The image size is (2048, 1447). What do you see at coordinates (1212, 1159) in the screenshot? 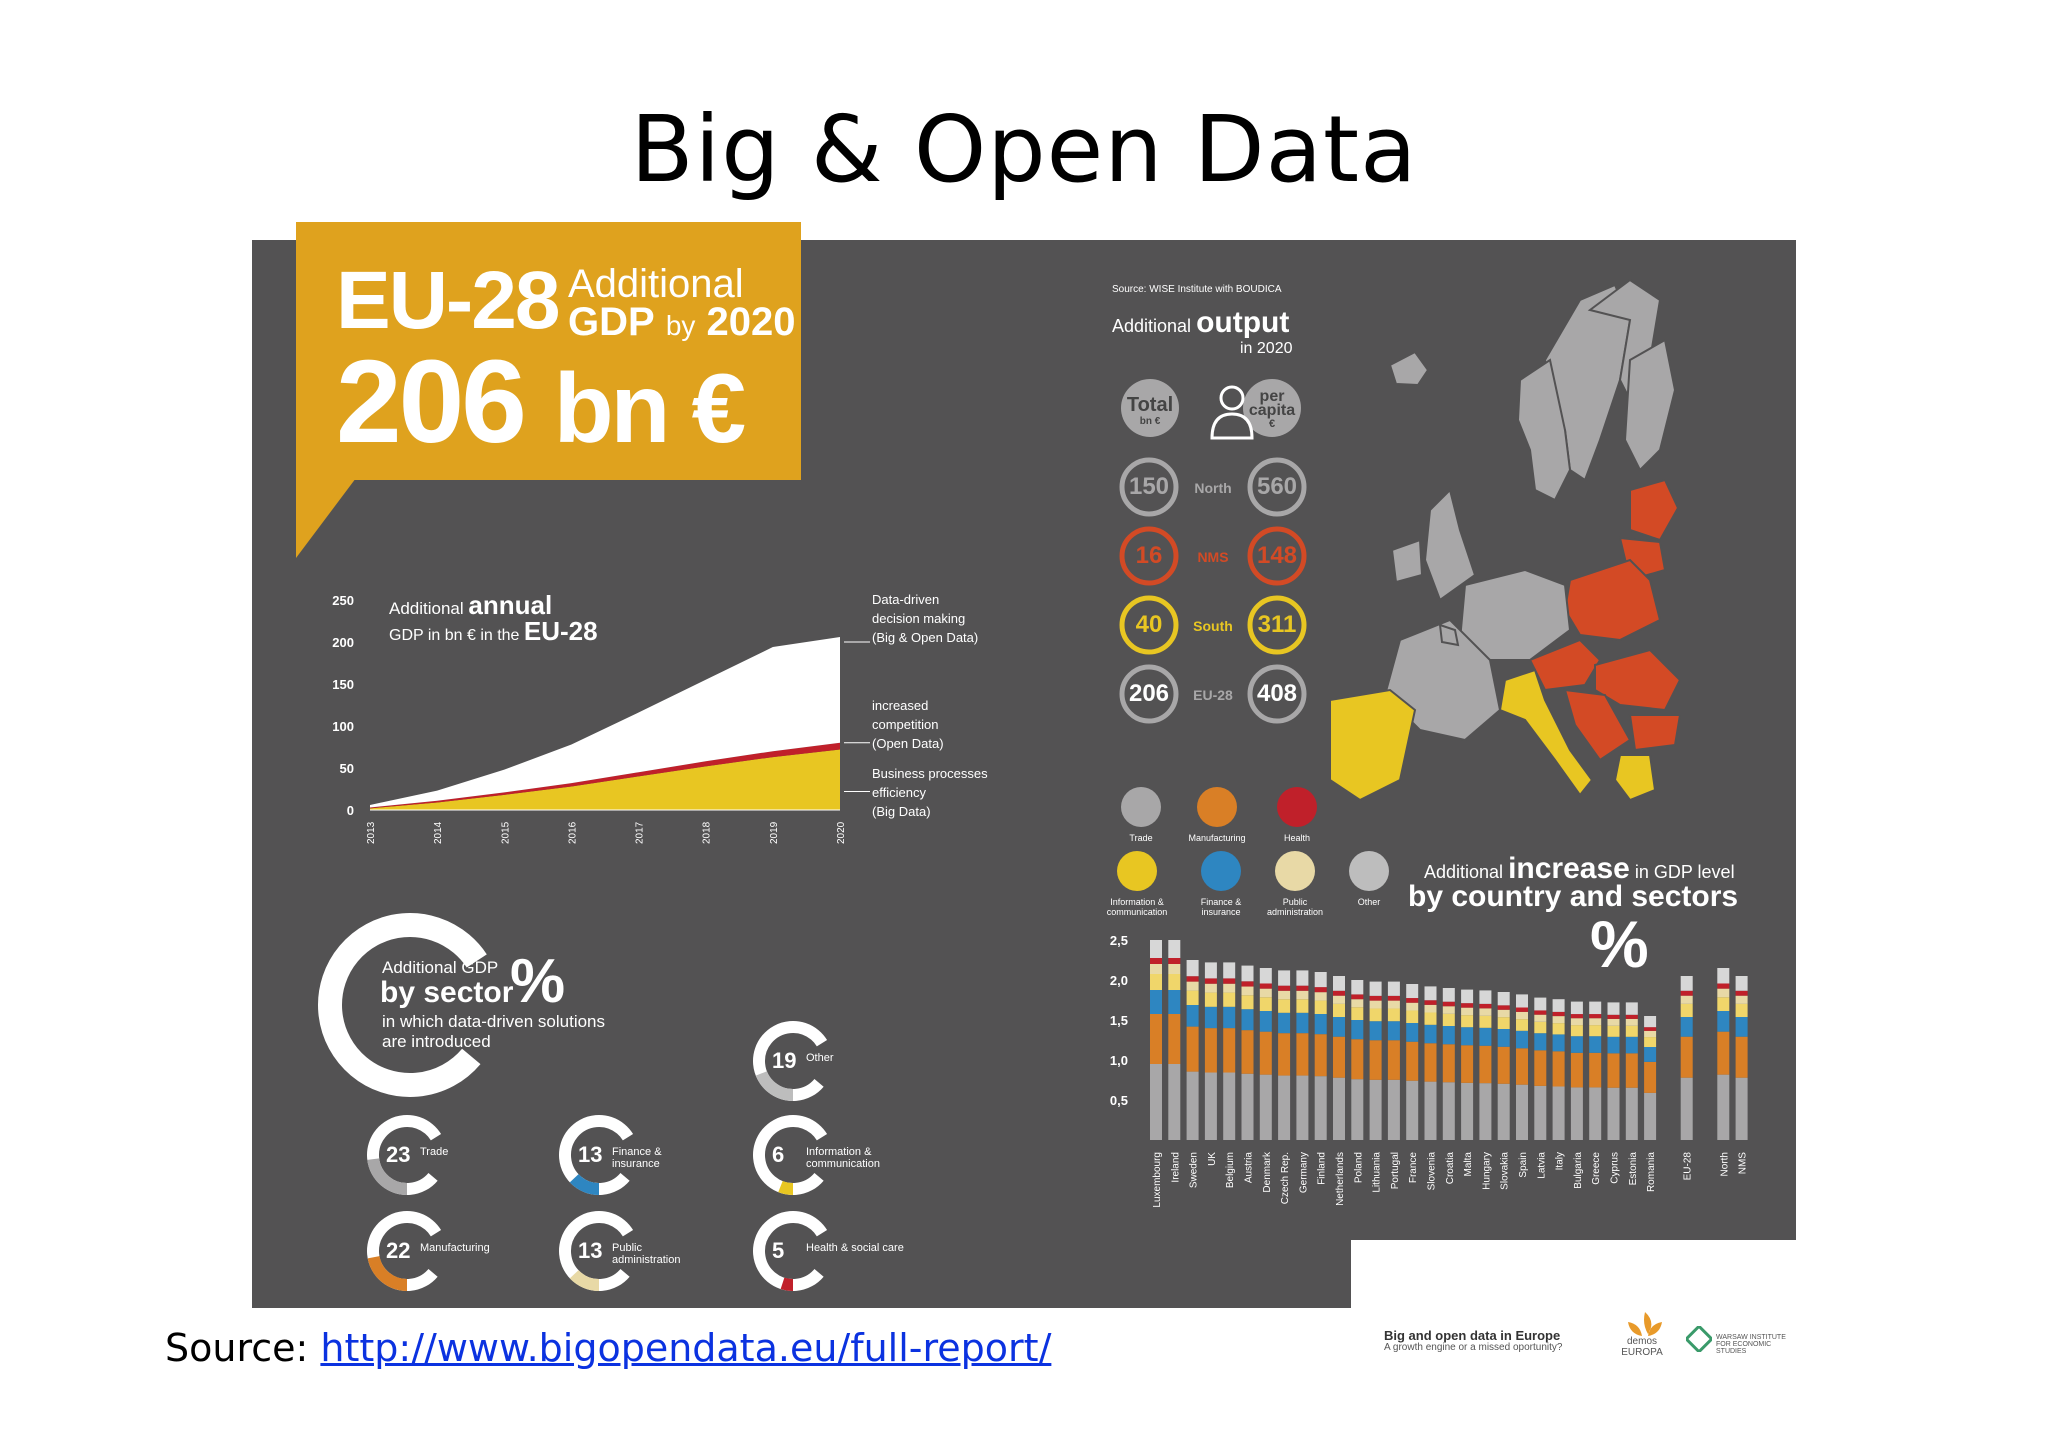
I see `country-label: UK` at bounding box center [1212, 1159].